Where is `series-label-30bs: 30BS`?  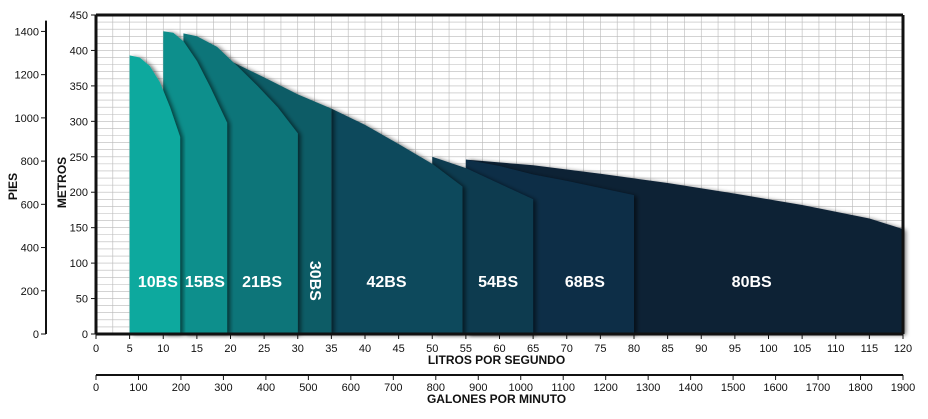 series-label-30bs: 30BS is located at coordinates (314, 281).